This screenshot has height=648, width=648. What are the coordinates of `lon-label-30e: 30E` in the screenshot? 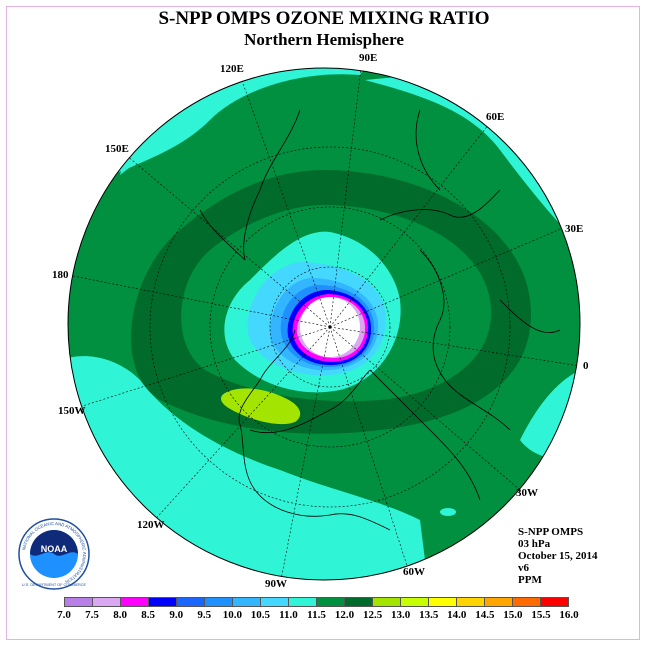 It's located at (574, 229).